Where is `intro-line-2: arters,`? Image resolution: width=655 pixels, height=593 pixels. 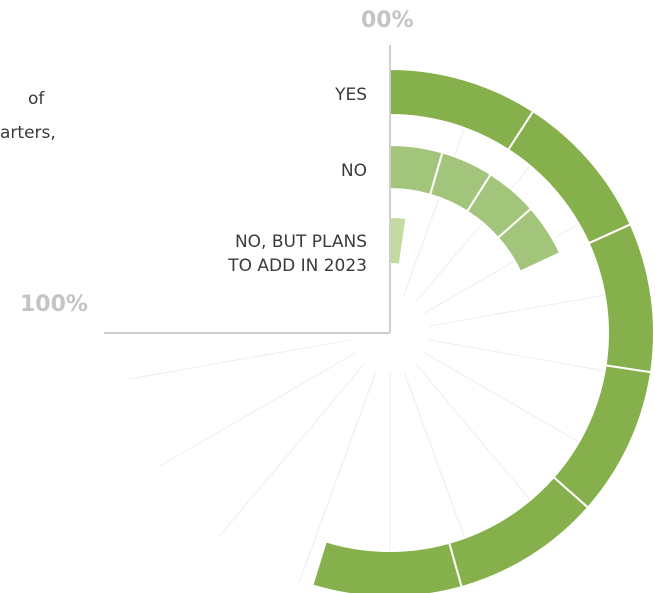 intro-line-2: arters, is located at coordinates (28, 133).